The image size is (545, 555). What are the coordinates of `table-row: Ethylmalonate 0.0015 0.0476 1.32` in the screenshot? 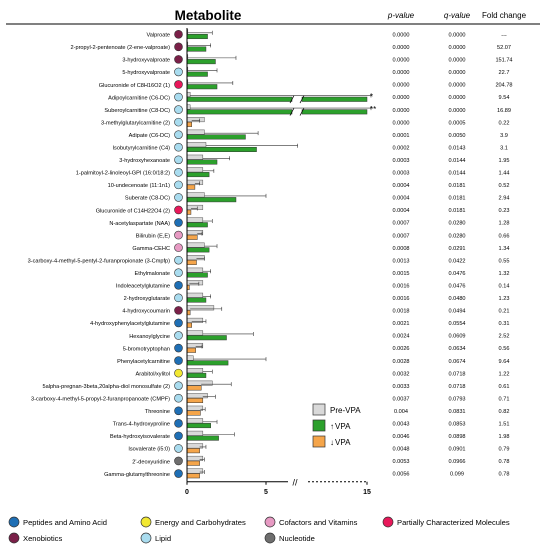 It's located at (322, 272).